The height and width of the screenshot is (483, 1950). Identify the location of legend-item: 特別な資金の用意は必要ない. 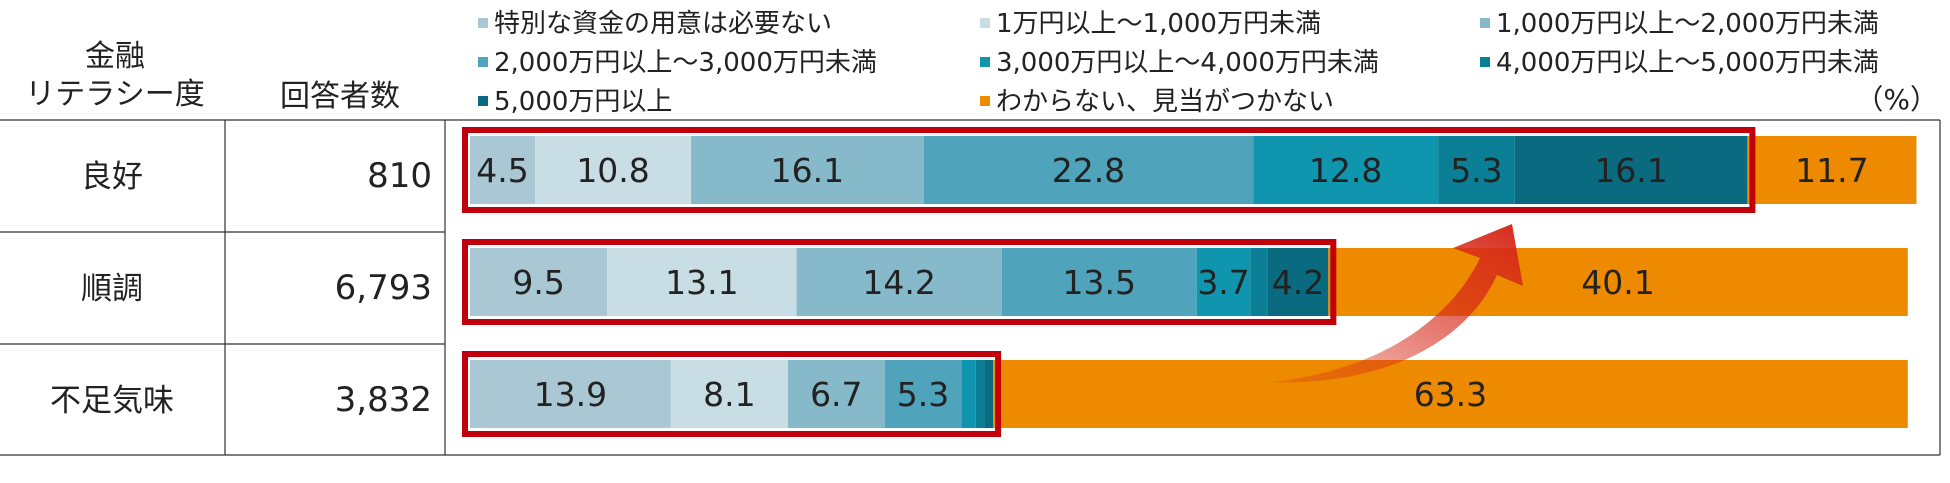
(655, 24).